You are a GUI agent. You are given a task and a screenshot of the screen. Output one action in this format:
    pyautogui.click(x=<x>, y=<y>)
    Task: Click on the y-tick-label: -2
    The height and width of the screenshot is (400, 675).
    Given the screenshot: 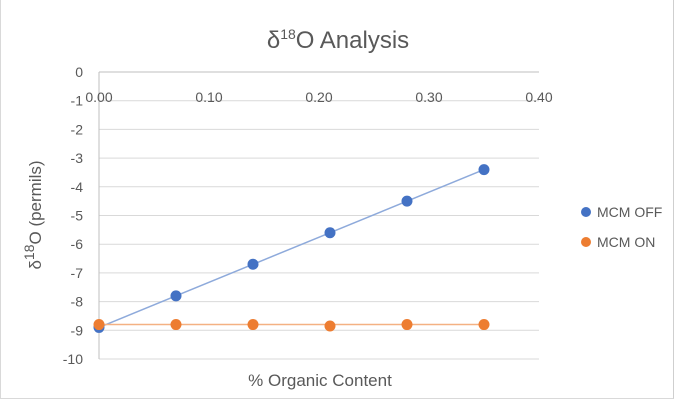 What is the action you would take?
    pyautogui.click(x=77, y=129)
    